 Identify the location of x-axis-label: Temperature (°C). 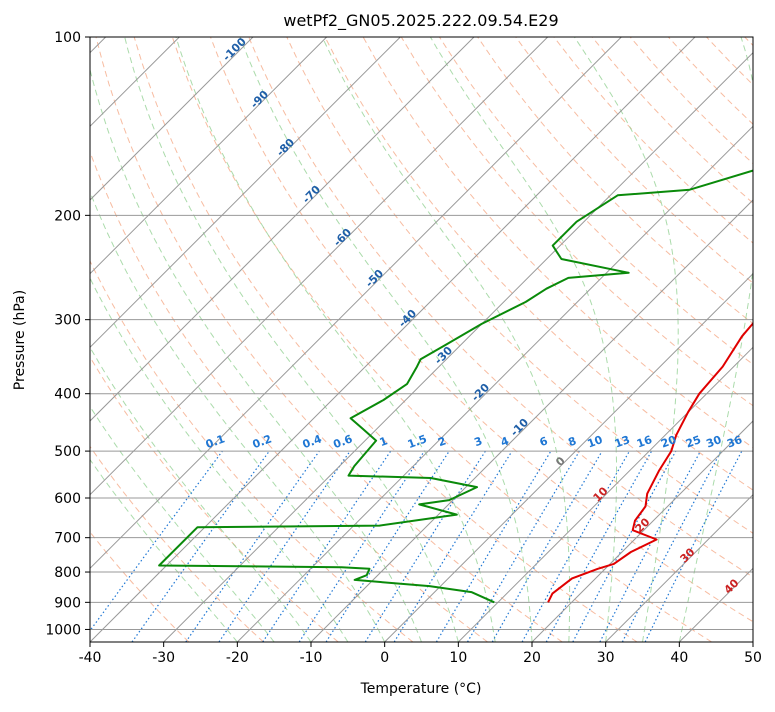
(421, 689).